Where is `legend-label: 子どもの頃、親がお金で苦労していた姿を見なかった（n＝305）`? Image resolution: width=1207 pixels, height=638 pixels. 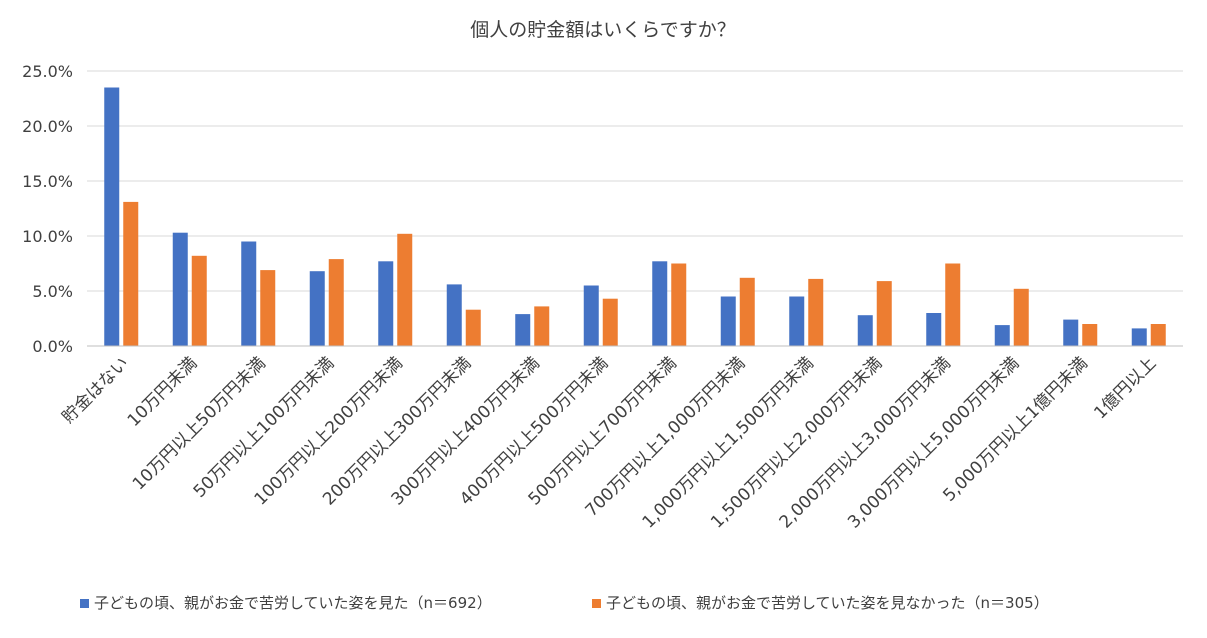 legend-label: 子どもの頃、親がお金で苦労していた姿を見なかった（n＝305） is located at coordinates (827, 603).